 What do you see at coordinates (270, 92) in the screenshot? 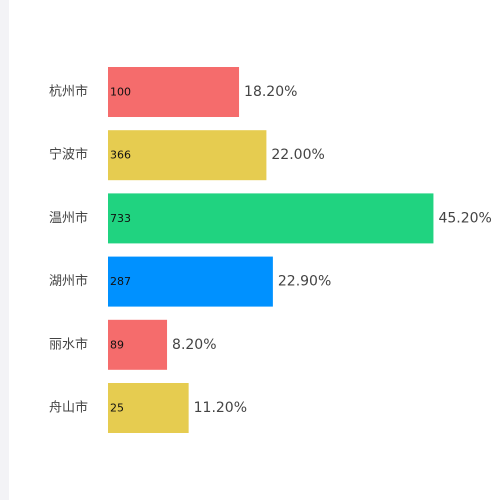
I see `percent-label: 18.20%` at bounding box center [270, 92].